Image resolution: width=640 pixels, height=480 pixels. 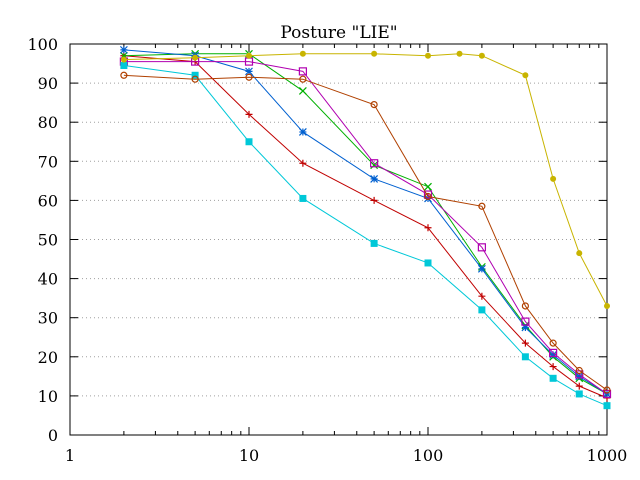 What do you see at coordinates (48, 240) in the screenshot?
I see `y-tick-label: 50` at bounding box center [48, 240].